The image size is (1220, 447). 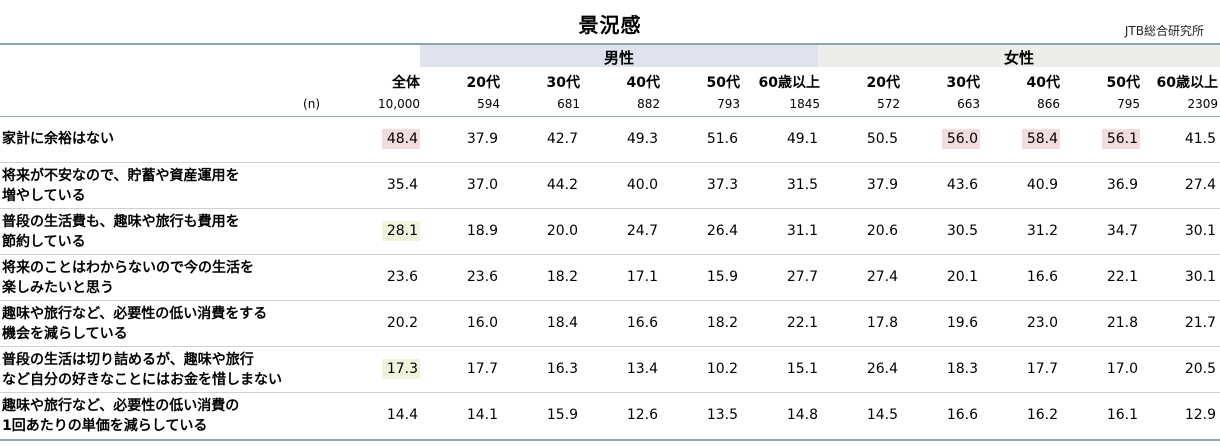 I want to click on row-label: 家計に余裕はない, so click(x=172, y=139).